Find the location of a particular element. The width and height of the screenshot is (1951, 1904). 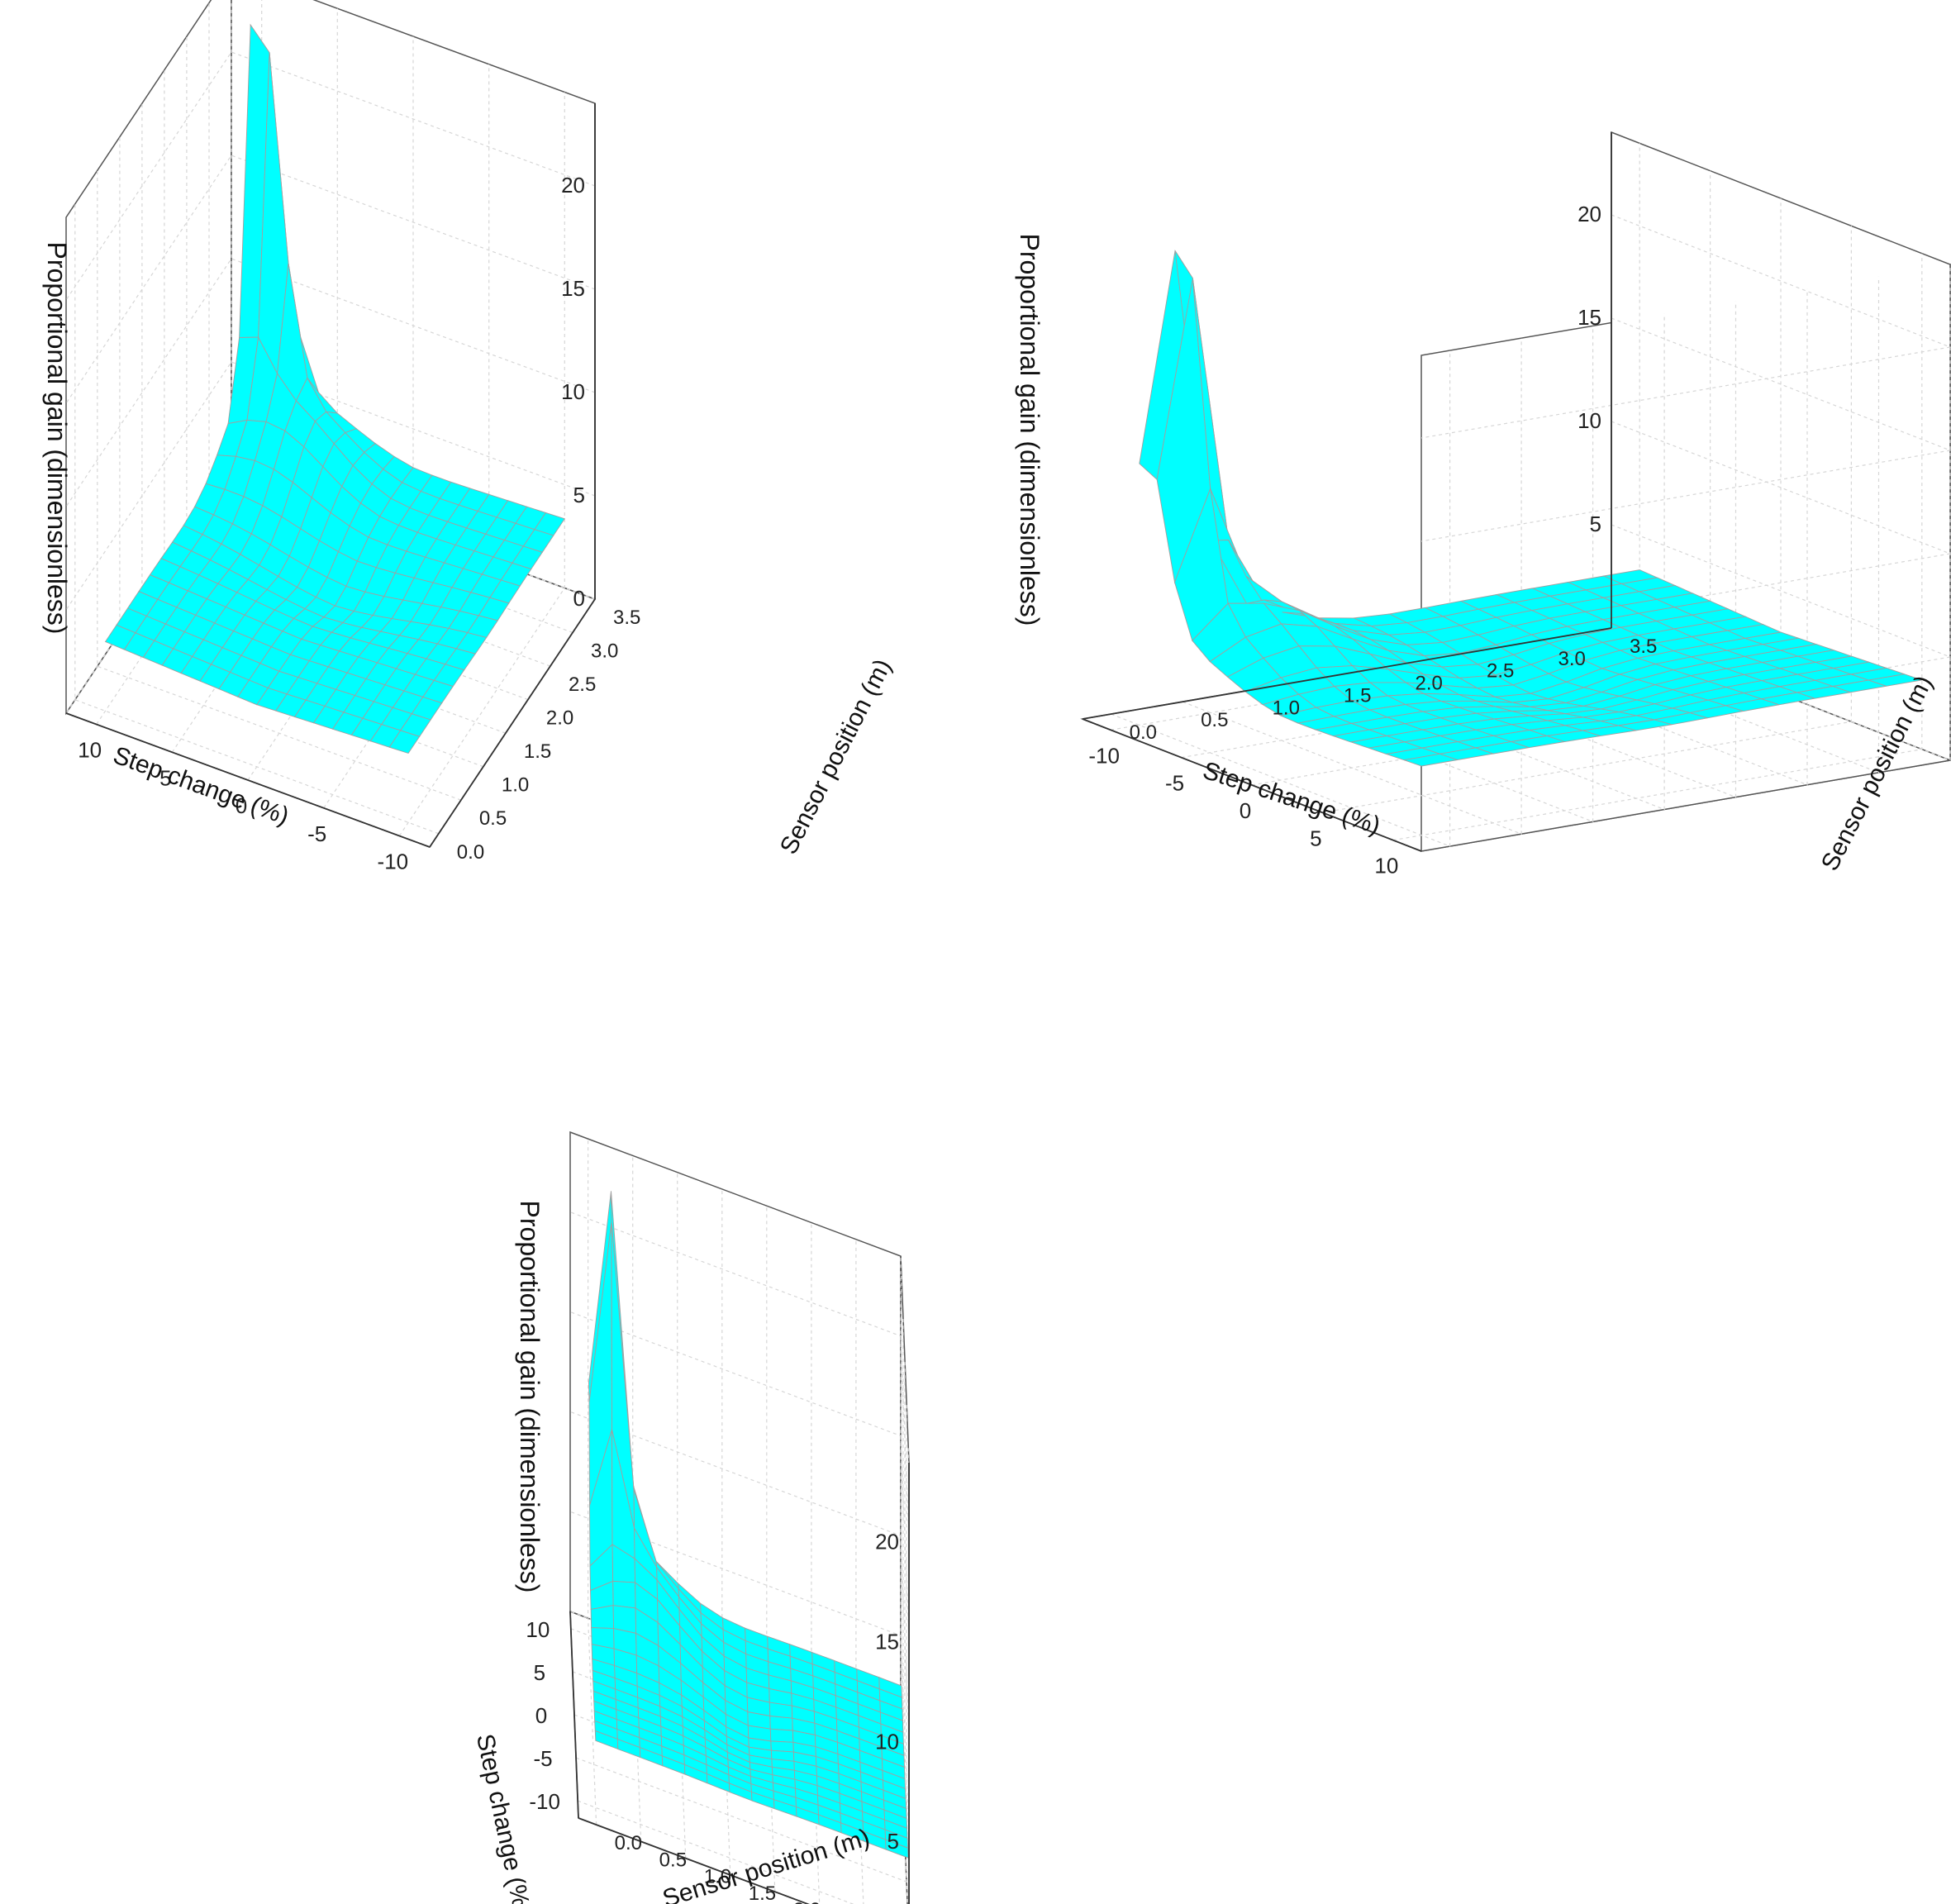

y-axis-title: Sensor position (m) is located at coordinates (836, 756).